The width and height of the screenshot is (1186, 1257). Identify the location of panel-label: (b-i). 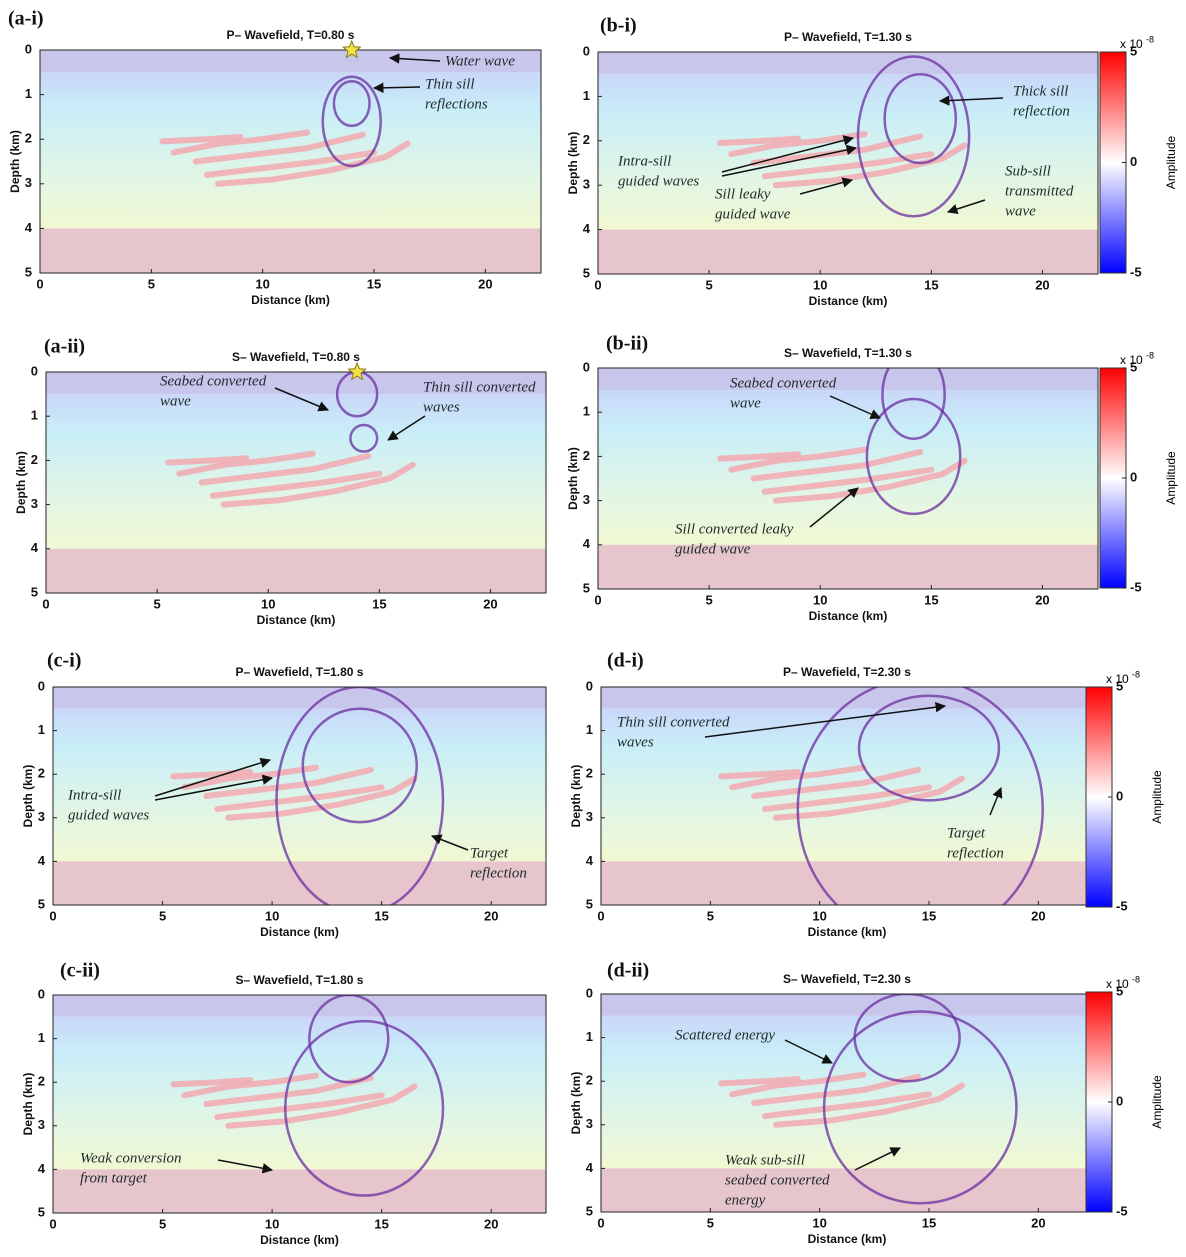
(618, 26).